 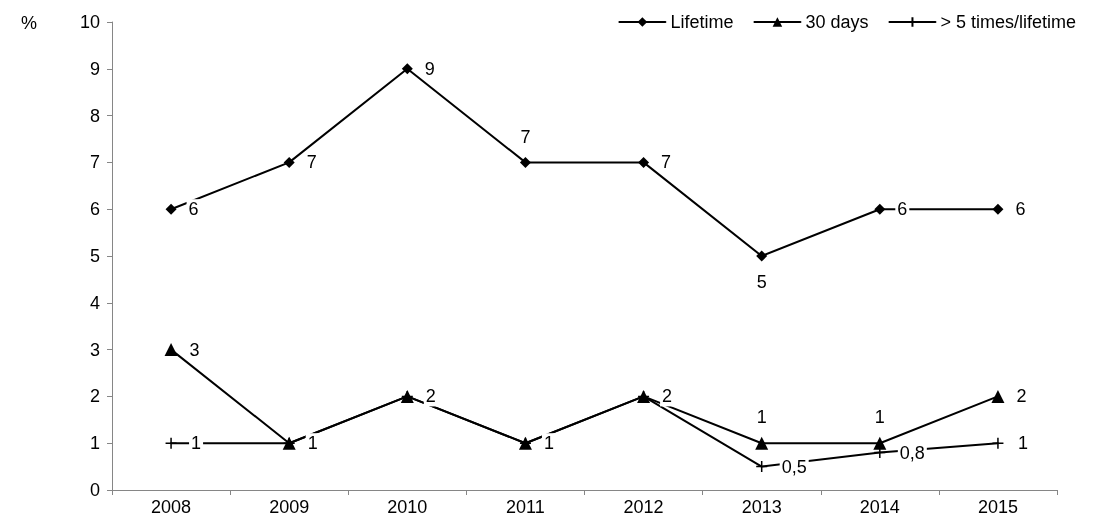 What do you see at coordinates (1008, 22) in the screenshot?
I see `legend-label: > 5 times/lifetime` at bounding box center [1008, 22].